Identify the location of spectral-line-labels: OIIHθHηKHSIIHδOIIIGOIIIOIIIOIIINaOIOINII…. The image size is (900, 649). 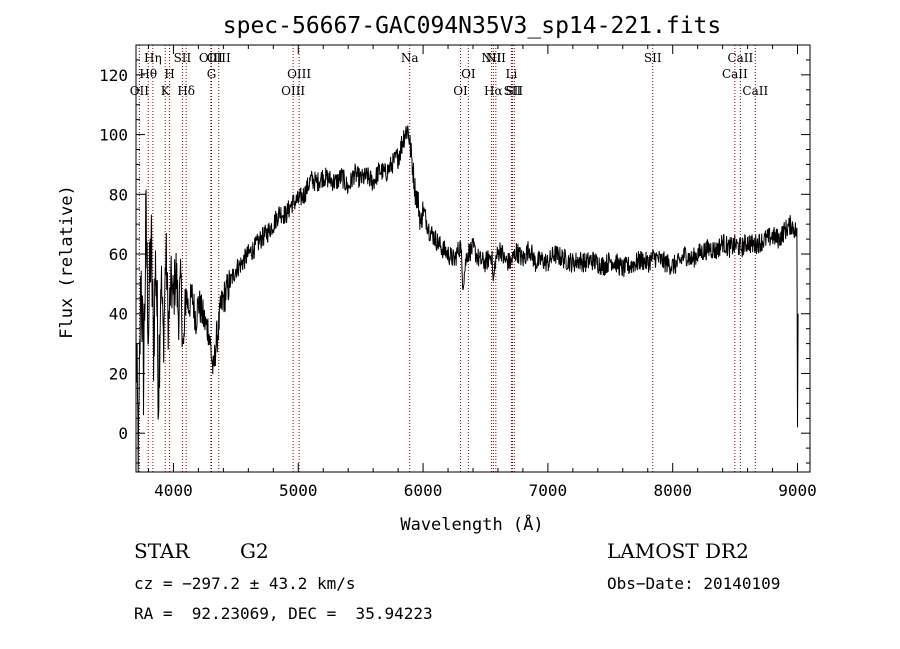
(449, 74).